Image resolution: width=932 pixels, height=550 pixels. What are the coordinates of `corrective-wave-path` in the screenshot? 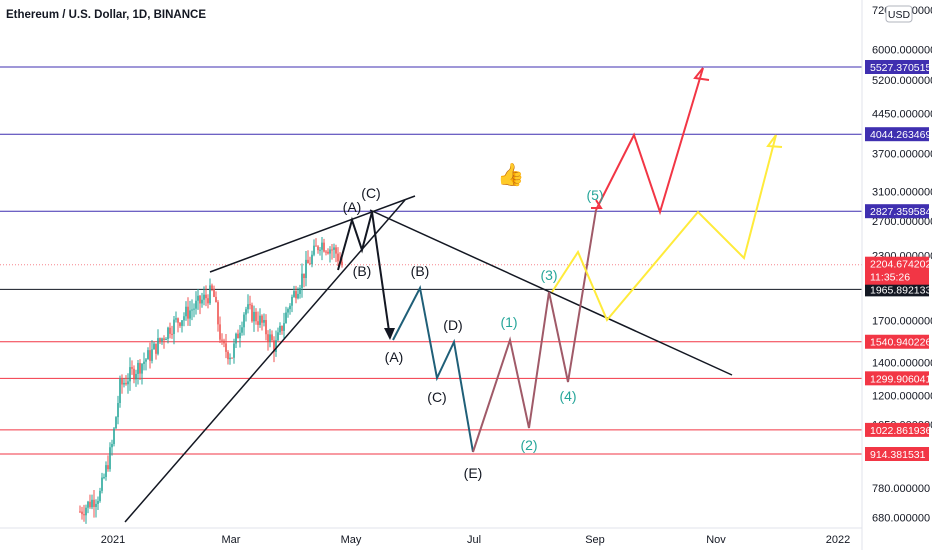 It's located at (433, 368).